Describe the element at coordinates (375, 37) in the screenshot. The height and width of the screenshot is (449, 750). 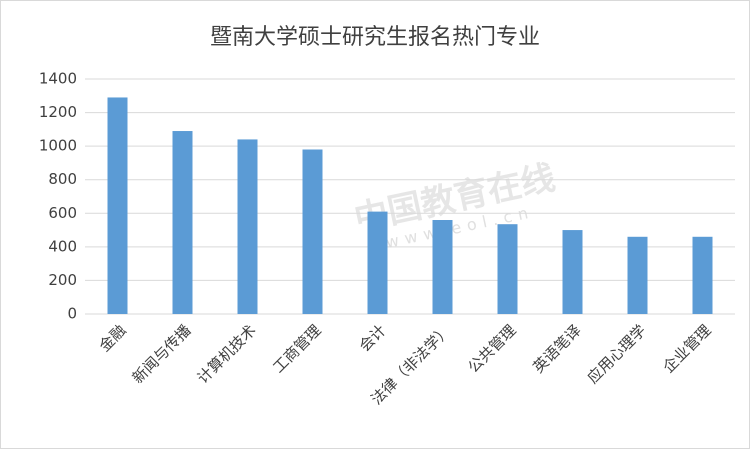
I see `chart-title: 暨南大学硕士研究生报名热门专业` at that location.